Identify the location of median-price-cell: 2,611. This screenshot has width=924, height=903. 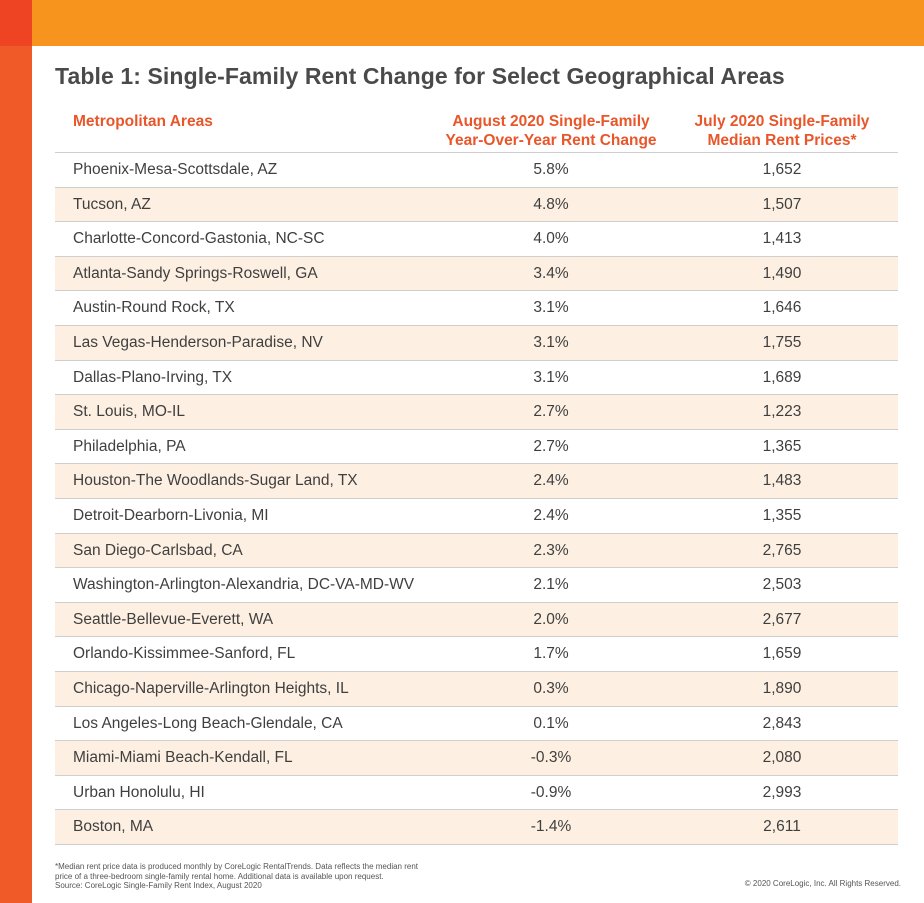
(782, 827).